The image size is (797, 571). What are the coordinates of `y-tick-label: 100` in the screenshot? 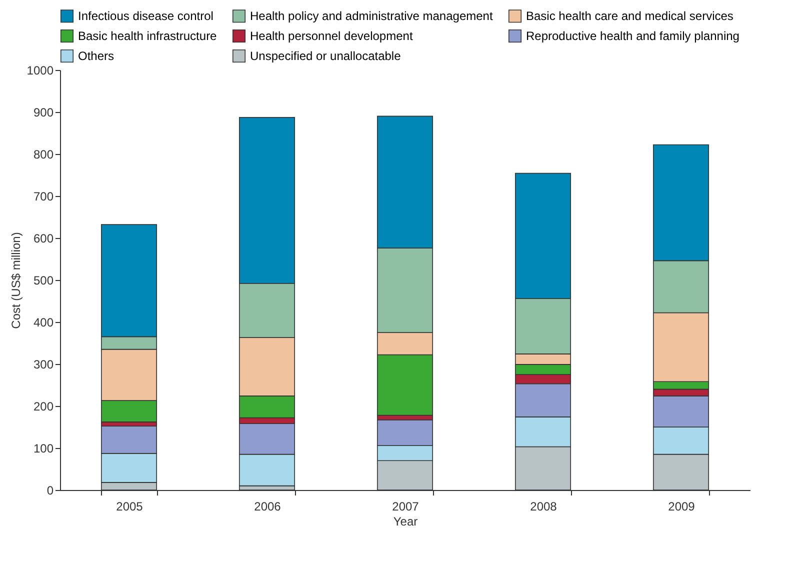 It's located at (43, 449).